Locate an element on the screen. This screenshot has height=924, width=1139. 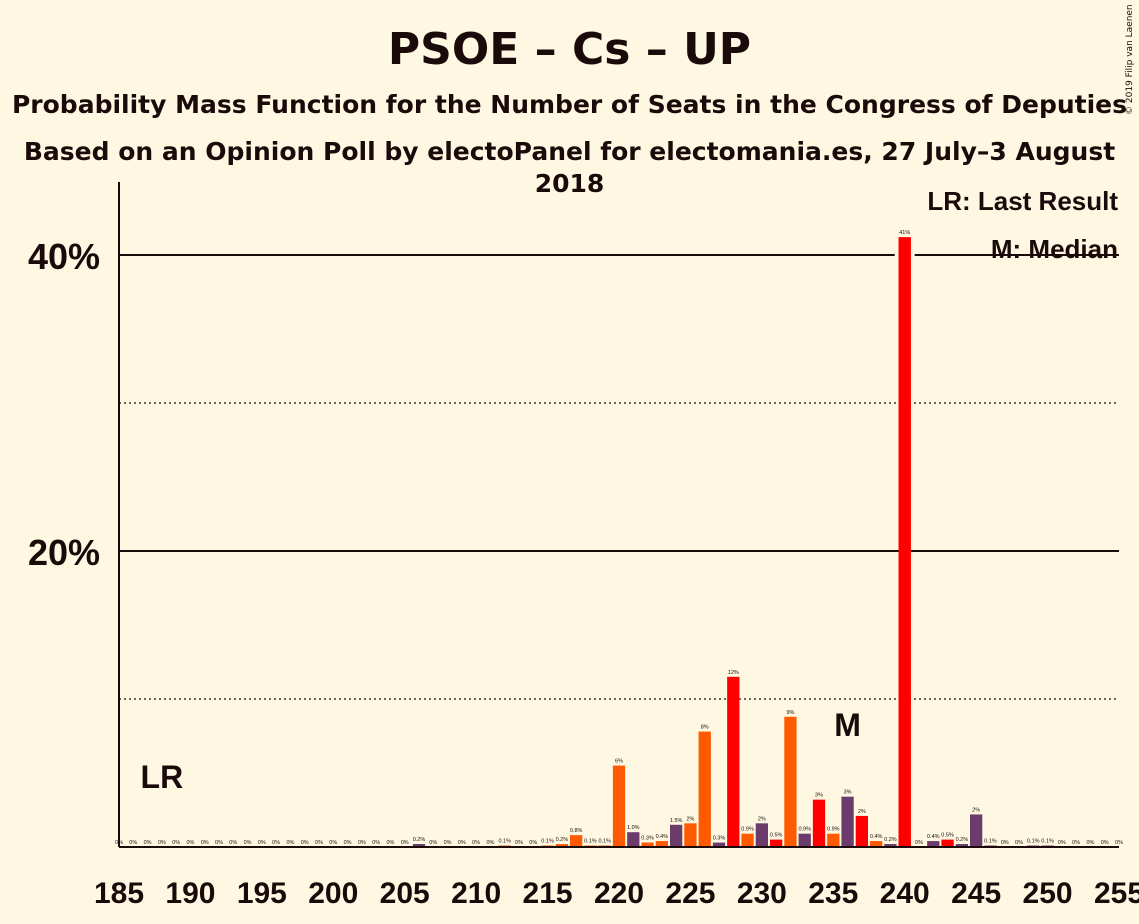
bar-label-seat-192: 0% is located at coordinates (219, 843).